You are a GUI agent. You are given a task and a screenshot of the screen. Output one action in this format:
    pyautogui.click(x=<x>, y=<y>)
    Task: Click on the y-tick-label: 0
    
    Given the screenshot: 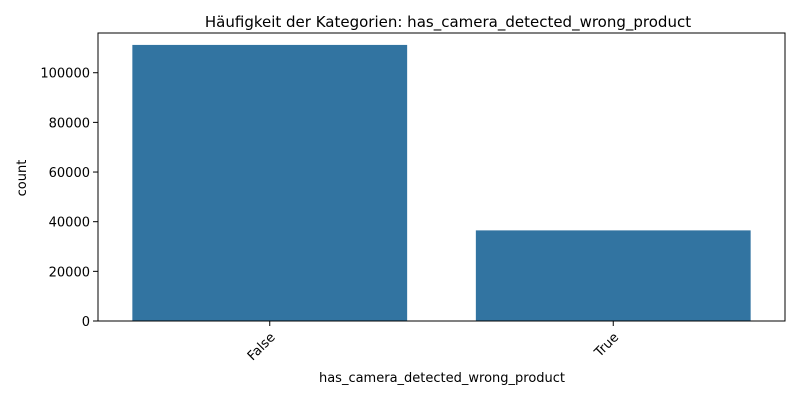 What is the action you would take?
    pyautogui.click(x=86, y=322)
    